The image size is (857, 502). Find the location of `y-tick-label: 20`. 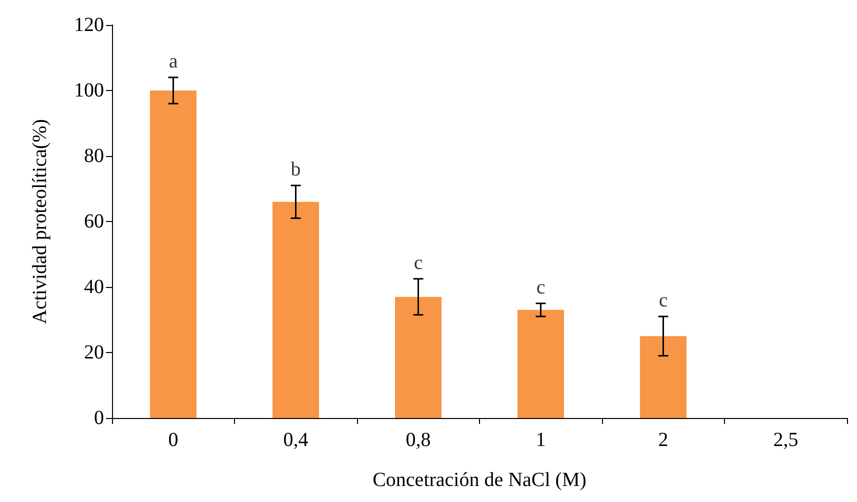

y-tick-label: 20 is located at coordinates (94, 353).